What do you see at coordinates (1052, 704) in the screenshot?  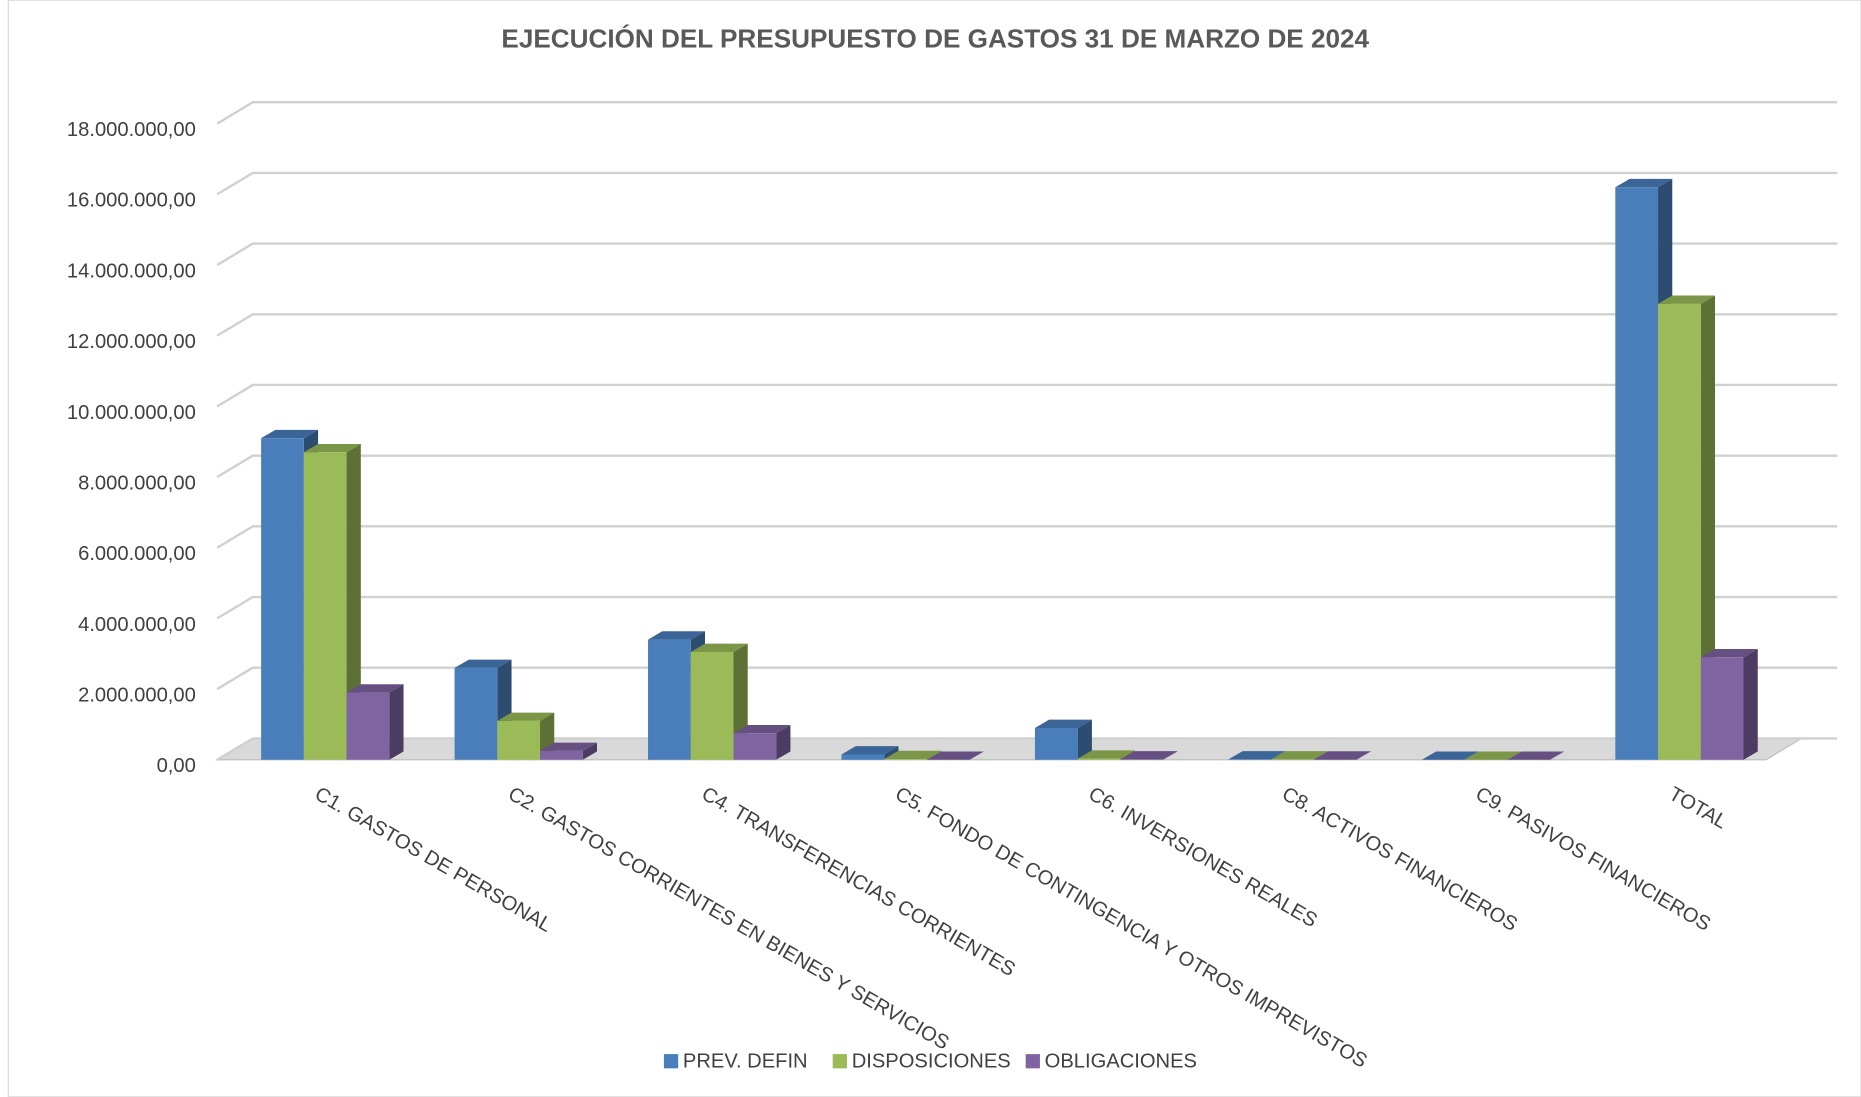 I see `series` at bounding box center [1052, 704].